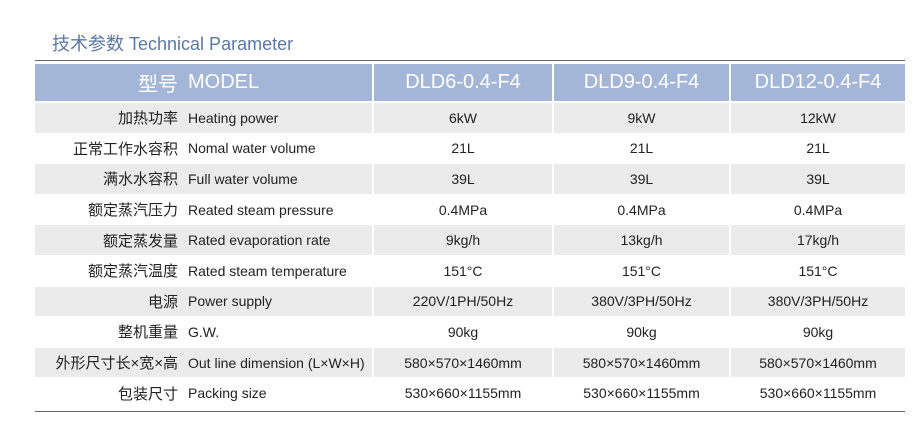  What do you see at coordinates (140, 180) in the screenshot?
I see `label-cn: 满水水容积` at bounding box center [140, 180].